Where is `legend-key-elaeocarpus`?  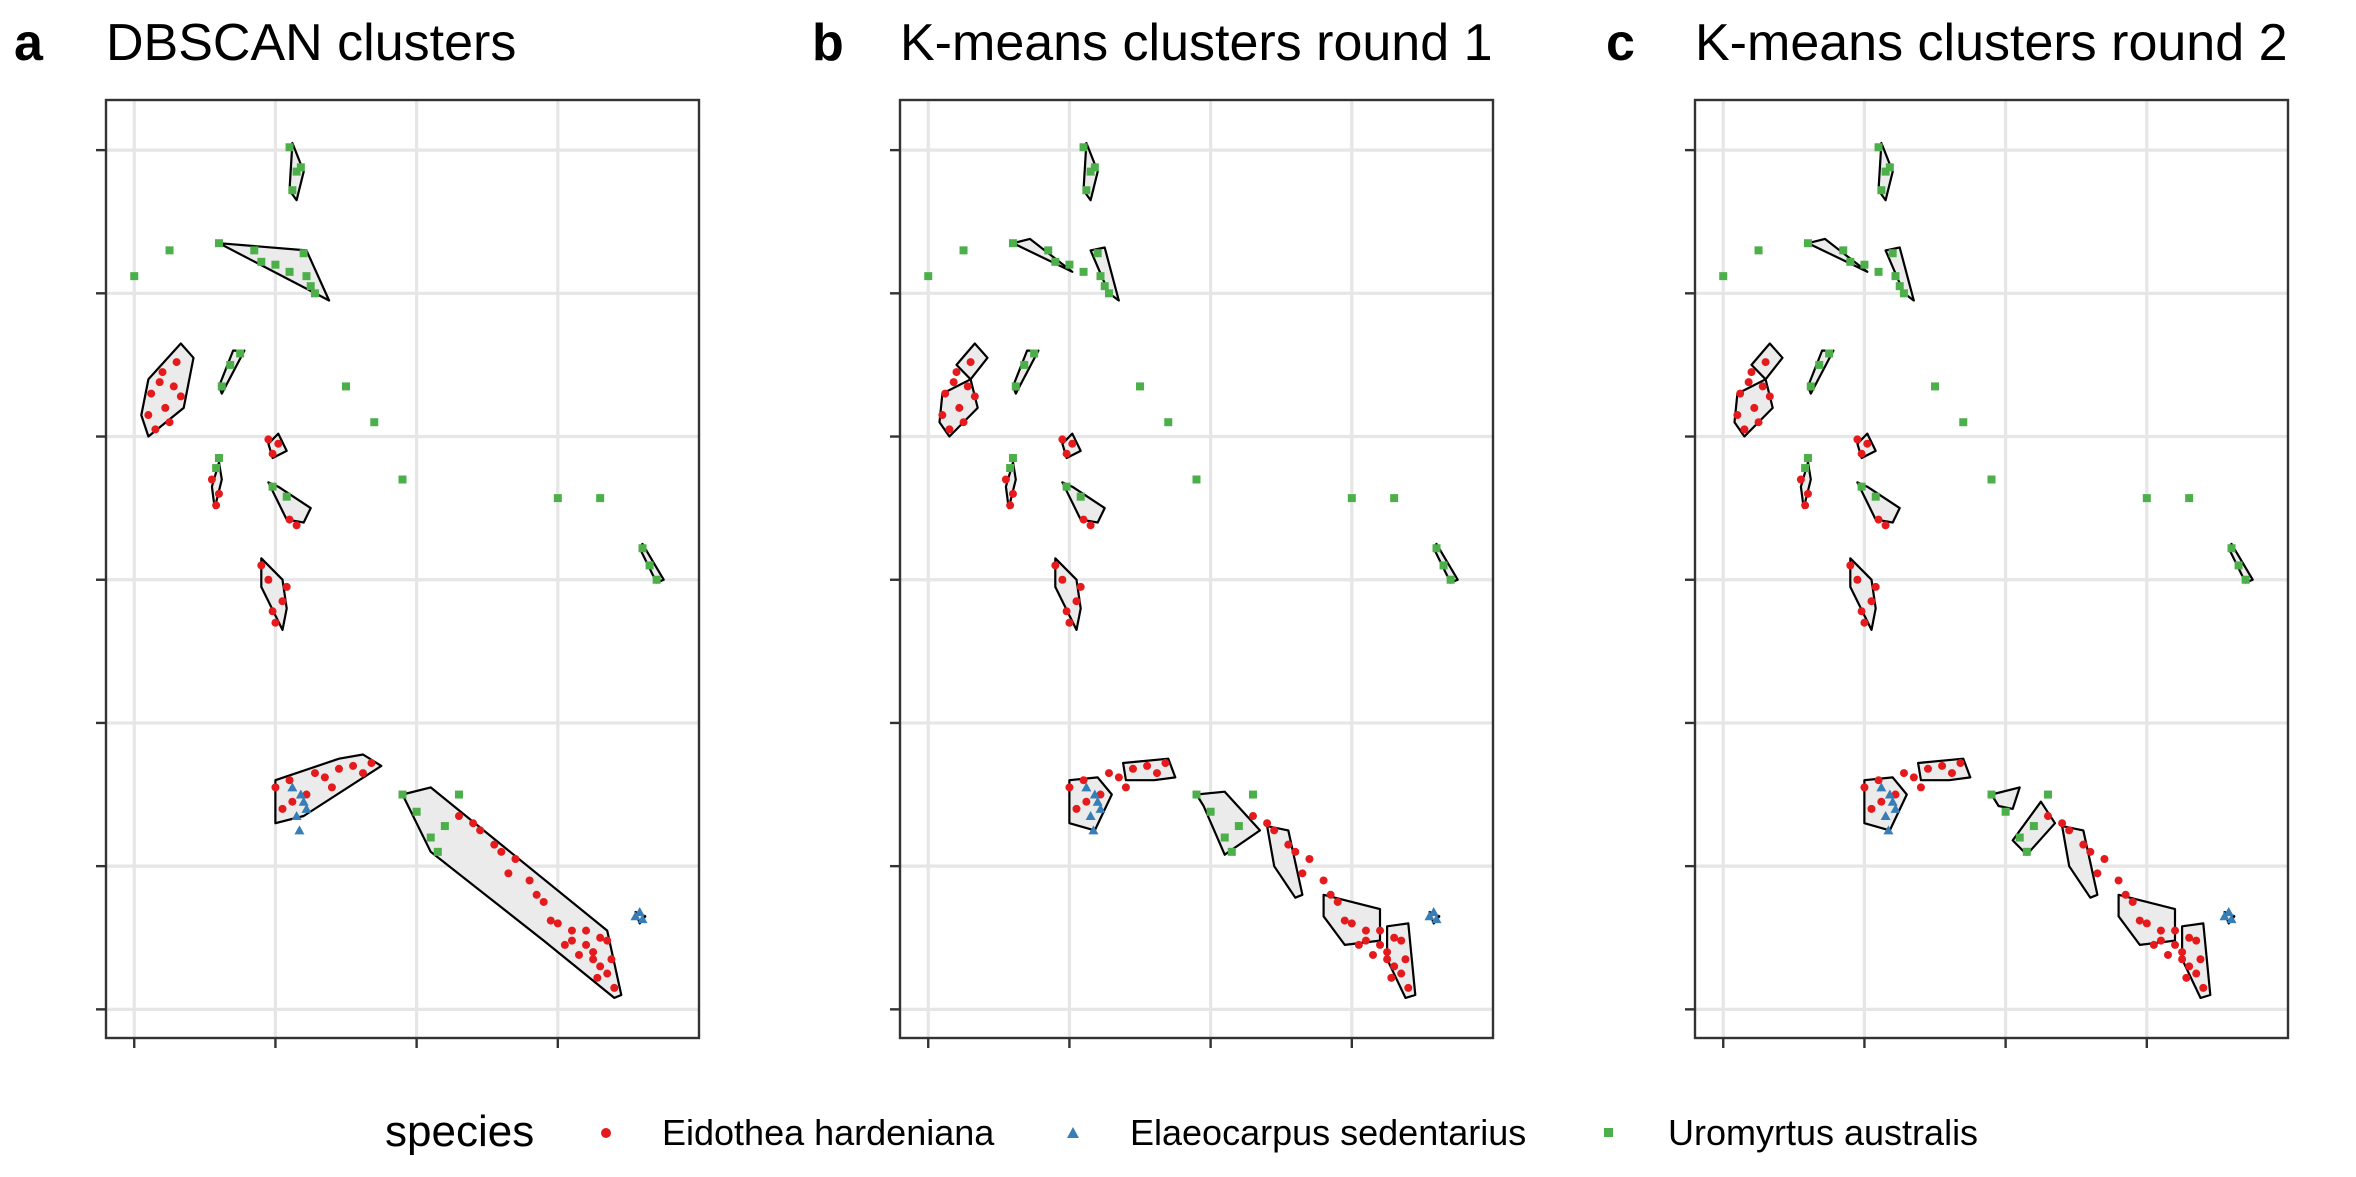
legend-key-elaeocarpus is located at coordinates (1073, 1132).